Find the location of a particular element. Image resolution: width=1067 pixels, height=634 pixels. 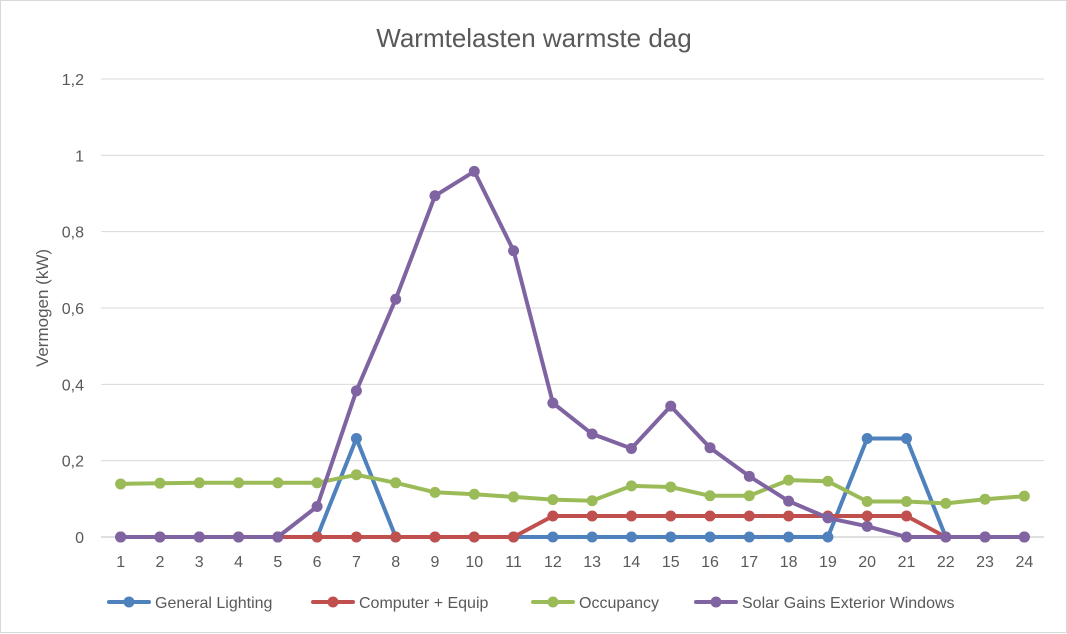

x-tick-label: 3 is located at coordinates (199, 562).